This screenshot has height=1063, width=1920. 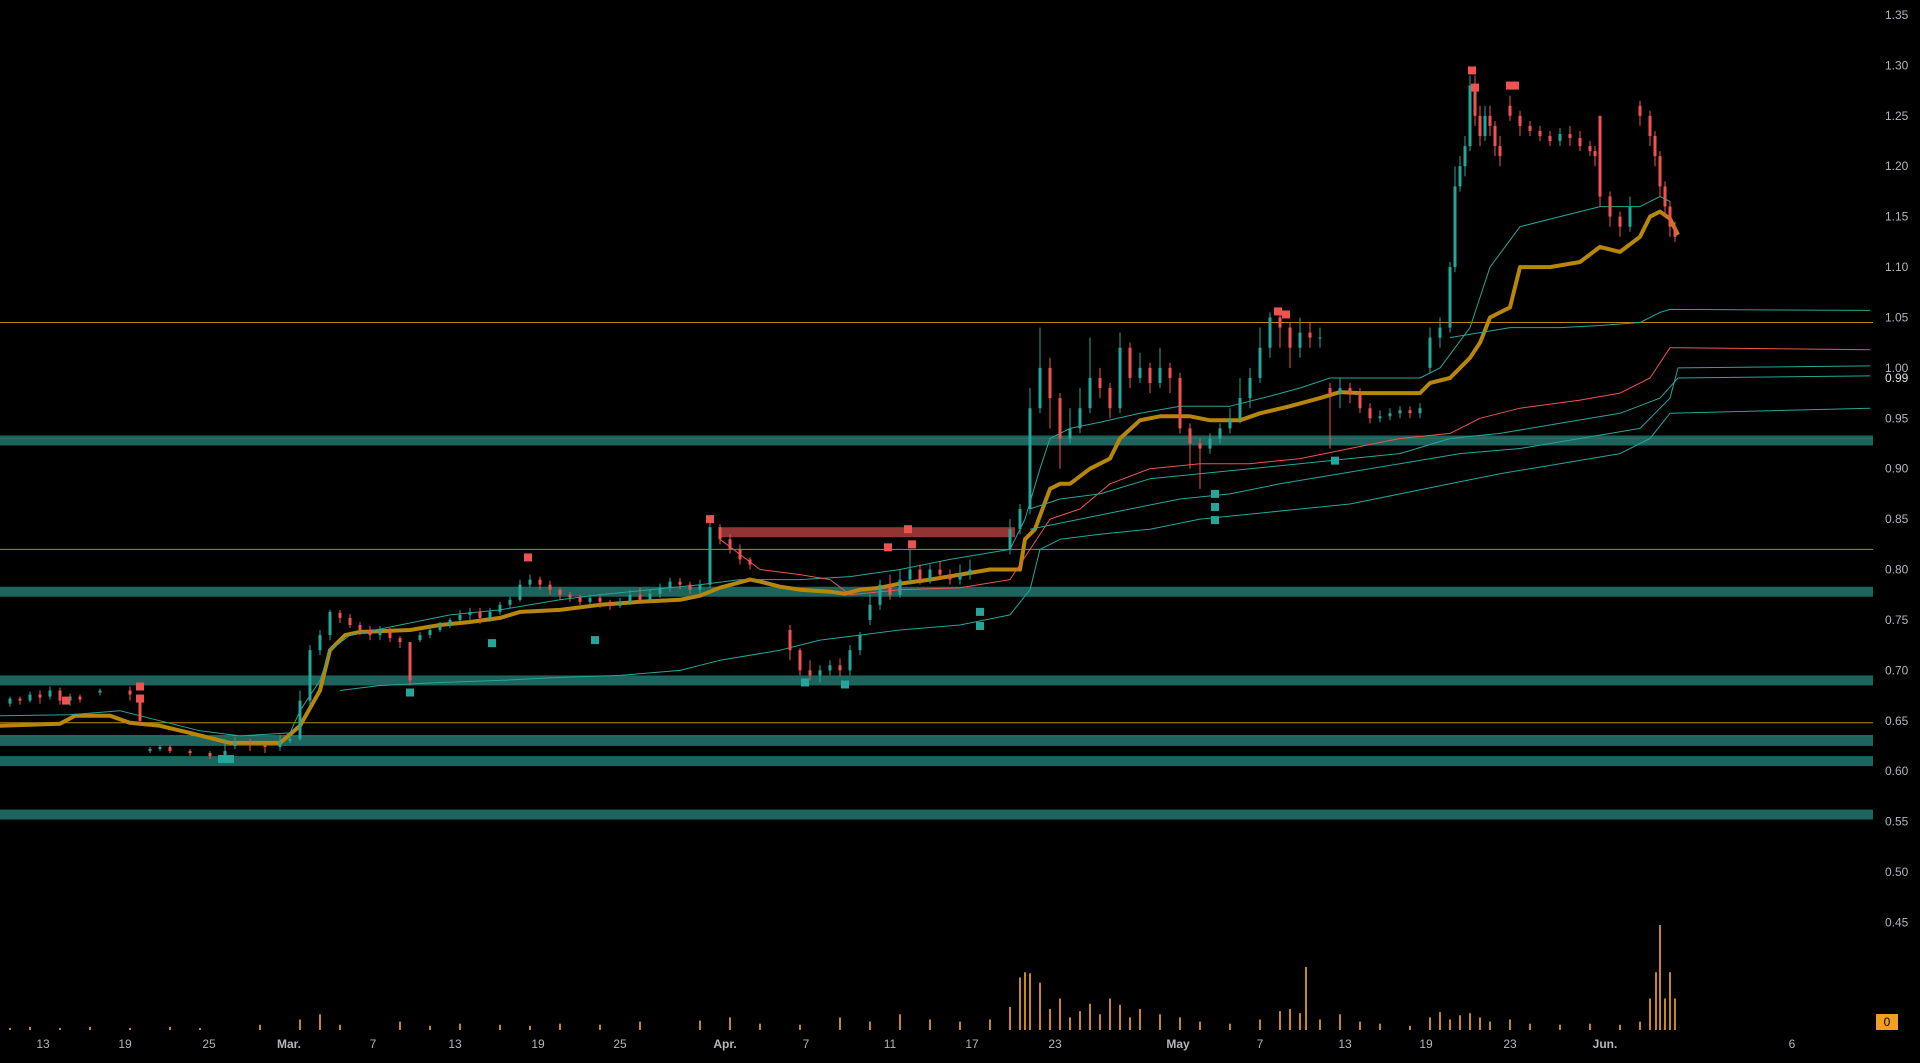 What do you see at coordinates (1897, 570) in the screenshot?
I see `price-tick-label: 0.80` at bounding box center [1897, 570].